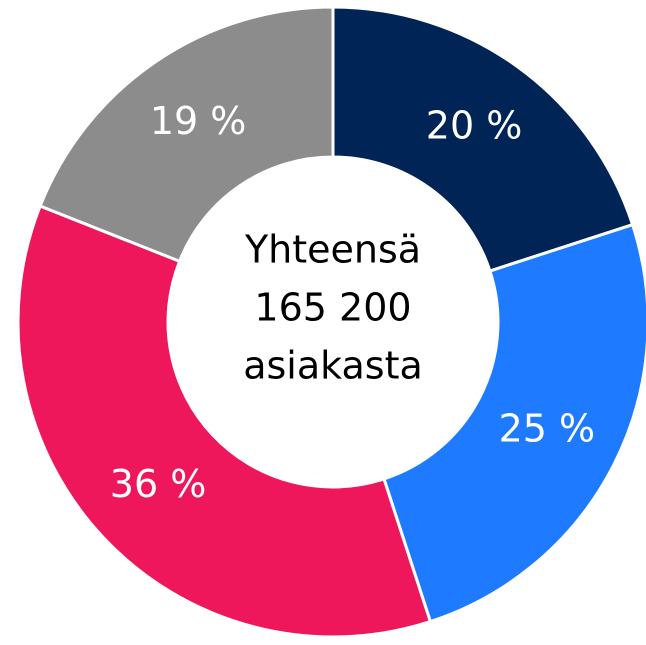  What do you see at coordinates (547, 428) in the screenshot?
I see `value-label: 25 %` at bounding box center [547, 428].